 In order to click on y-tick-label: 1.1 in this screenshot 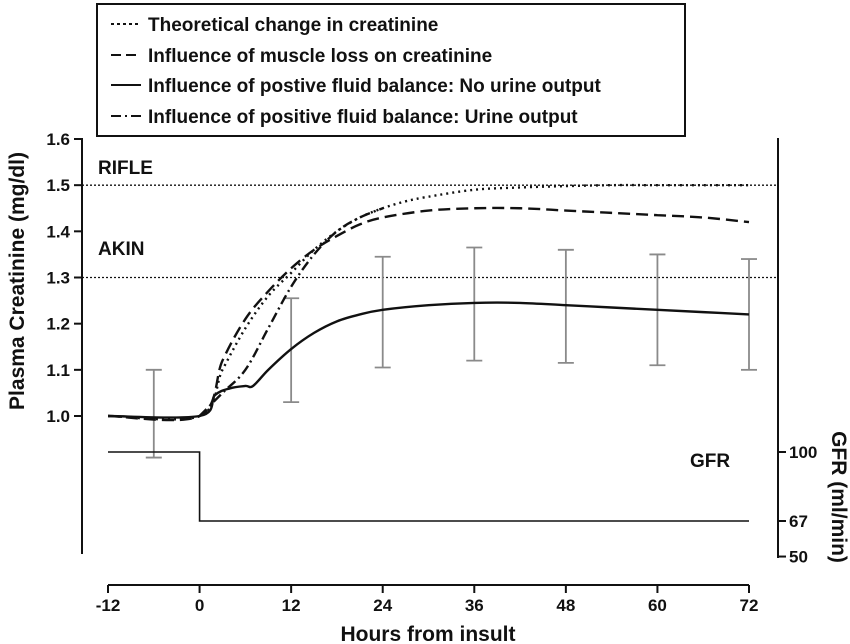, I will do `click(58, 370)`.